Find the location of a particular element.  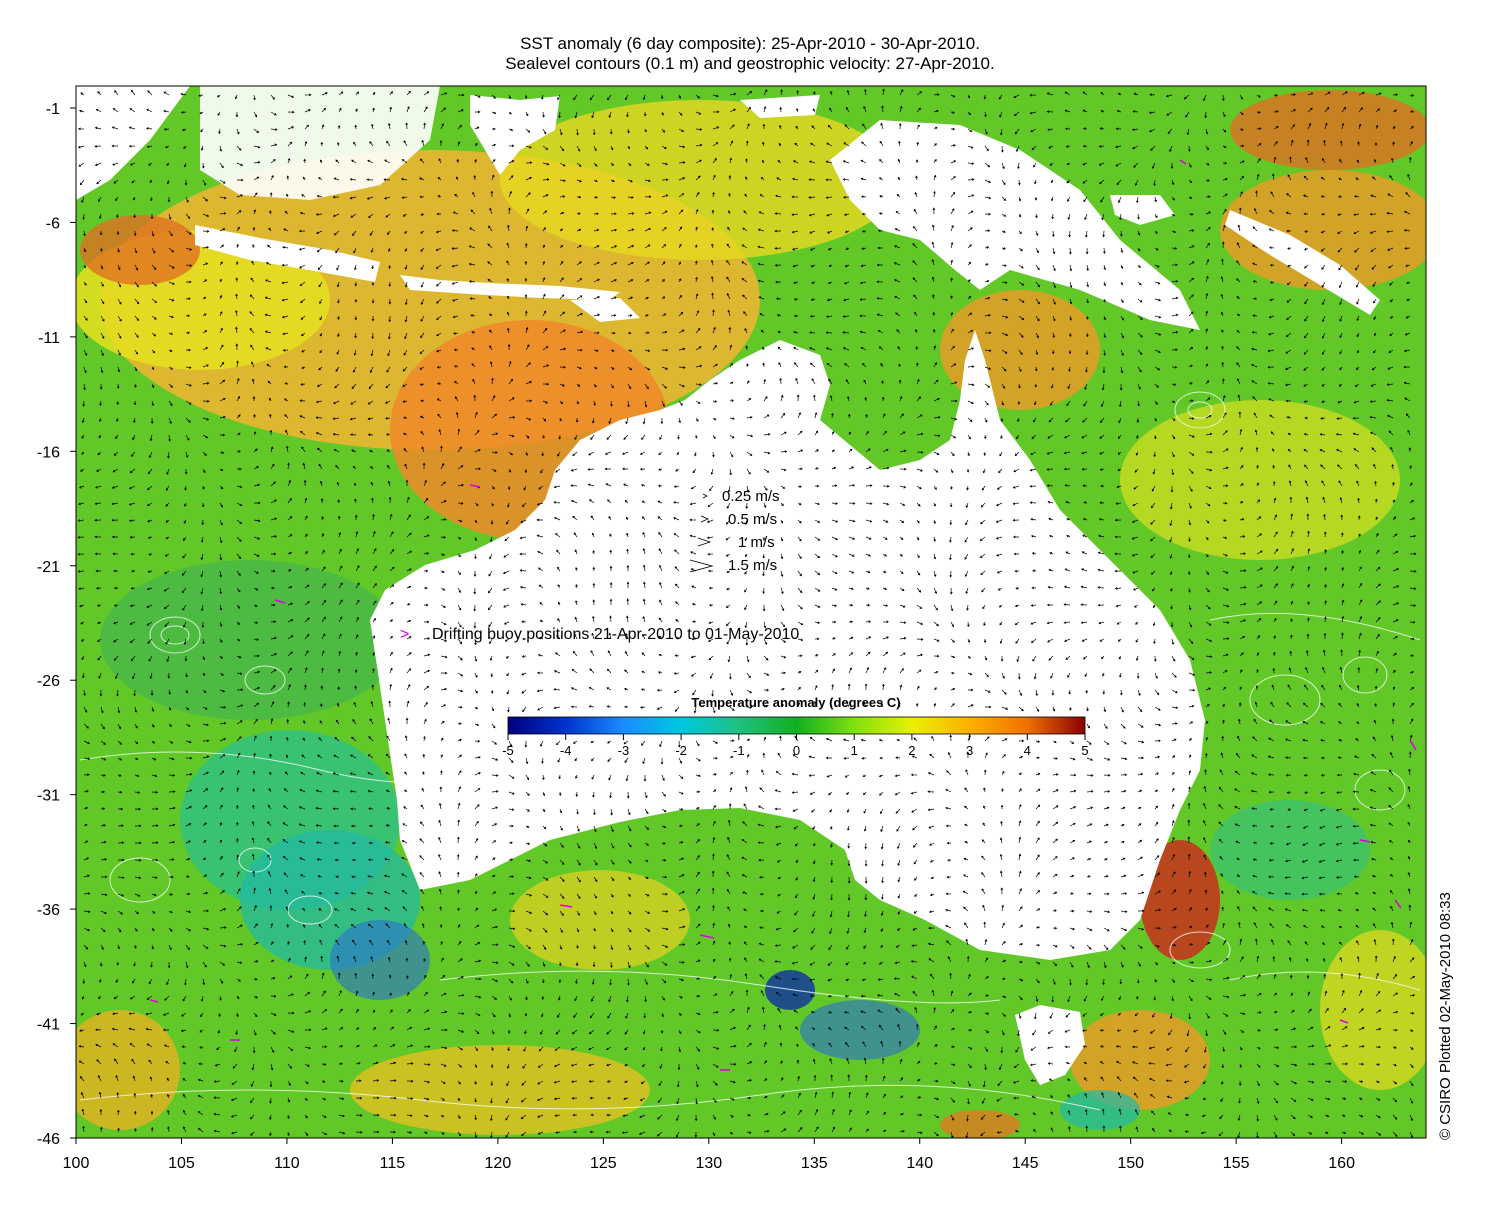

y-tick-label: -11 is located at coordinates (49, 338).